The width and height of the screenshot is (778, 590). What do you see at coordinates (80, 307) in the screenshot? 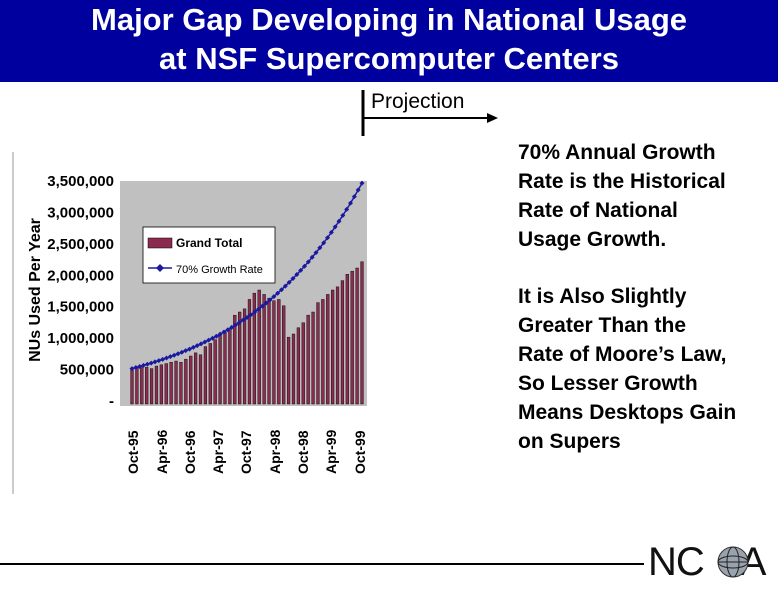
I see `y-tick-label: 1,500,000` at bounding box center [80, 307].